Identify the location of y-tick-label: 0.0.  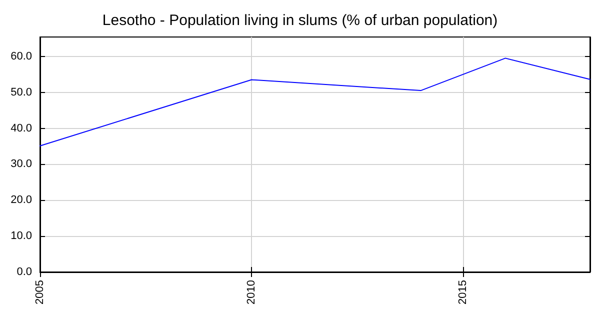
(24, 272).